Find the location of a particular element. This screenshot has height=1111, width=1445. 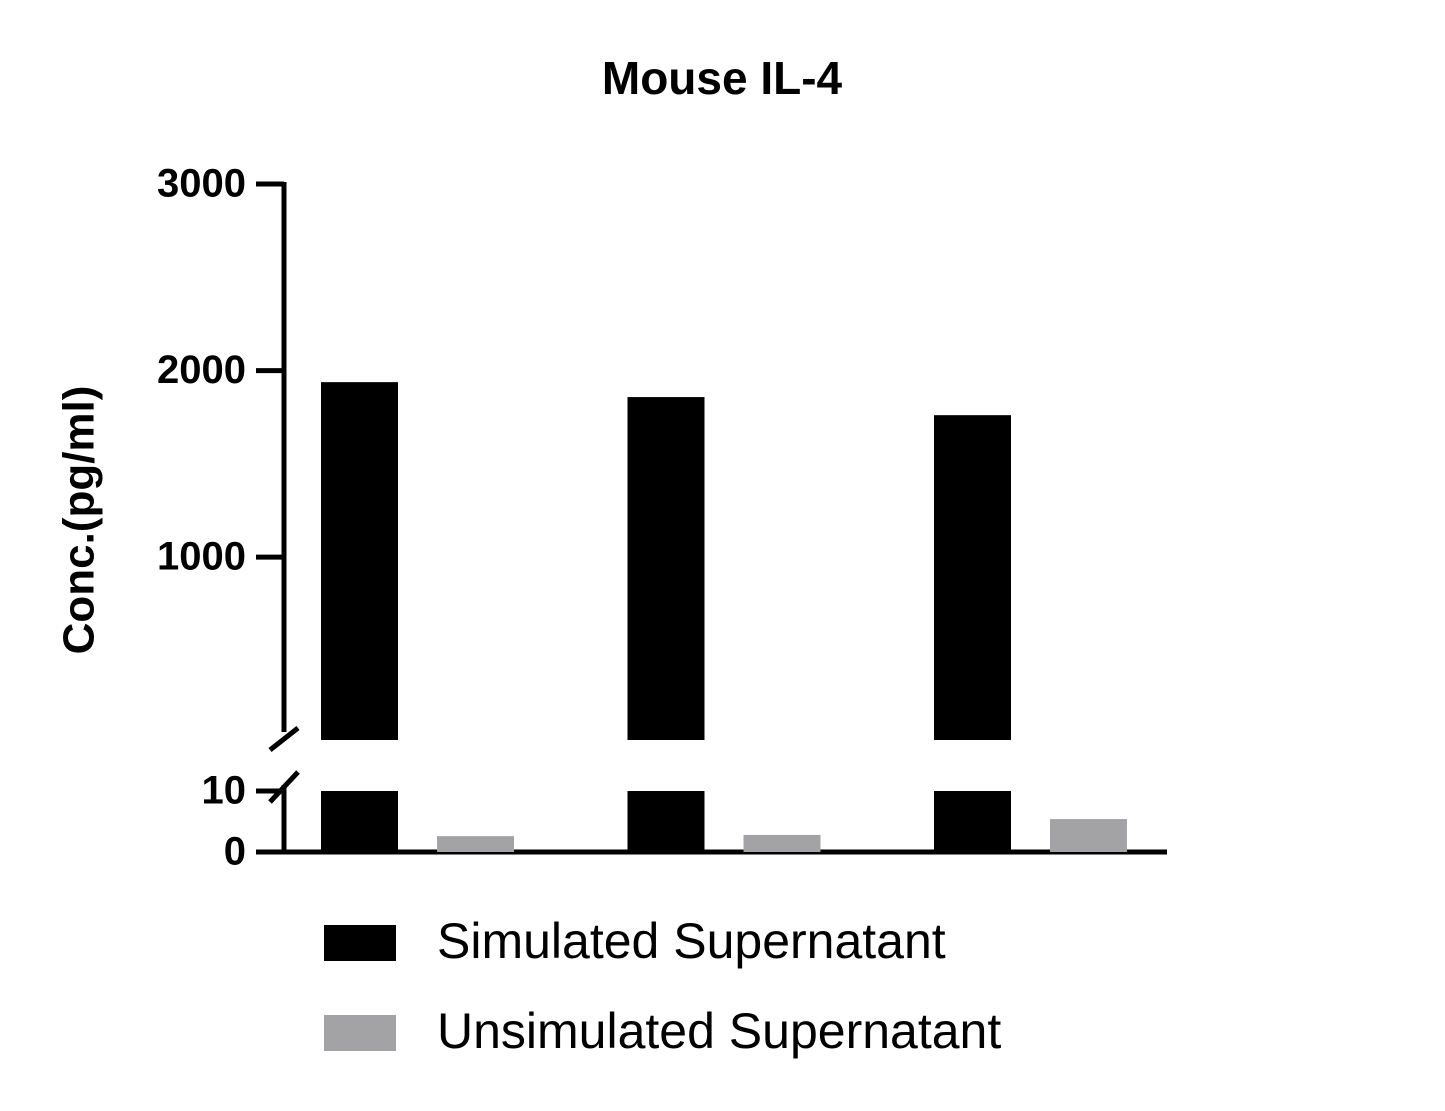

y-tick-label: 10 is located at coordinates (224, 791).